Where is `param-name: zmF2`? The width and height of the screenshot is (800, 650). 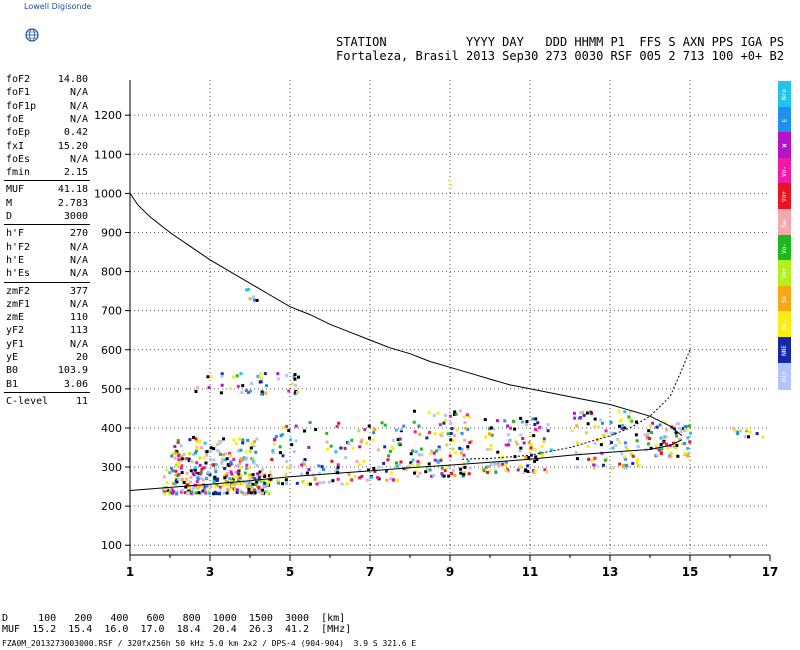
param-name: zmF2 is located at coordinates (18, 291).